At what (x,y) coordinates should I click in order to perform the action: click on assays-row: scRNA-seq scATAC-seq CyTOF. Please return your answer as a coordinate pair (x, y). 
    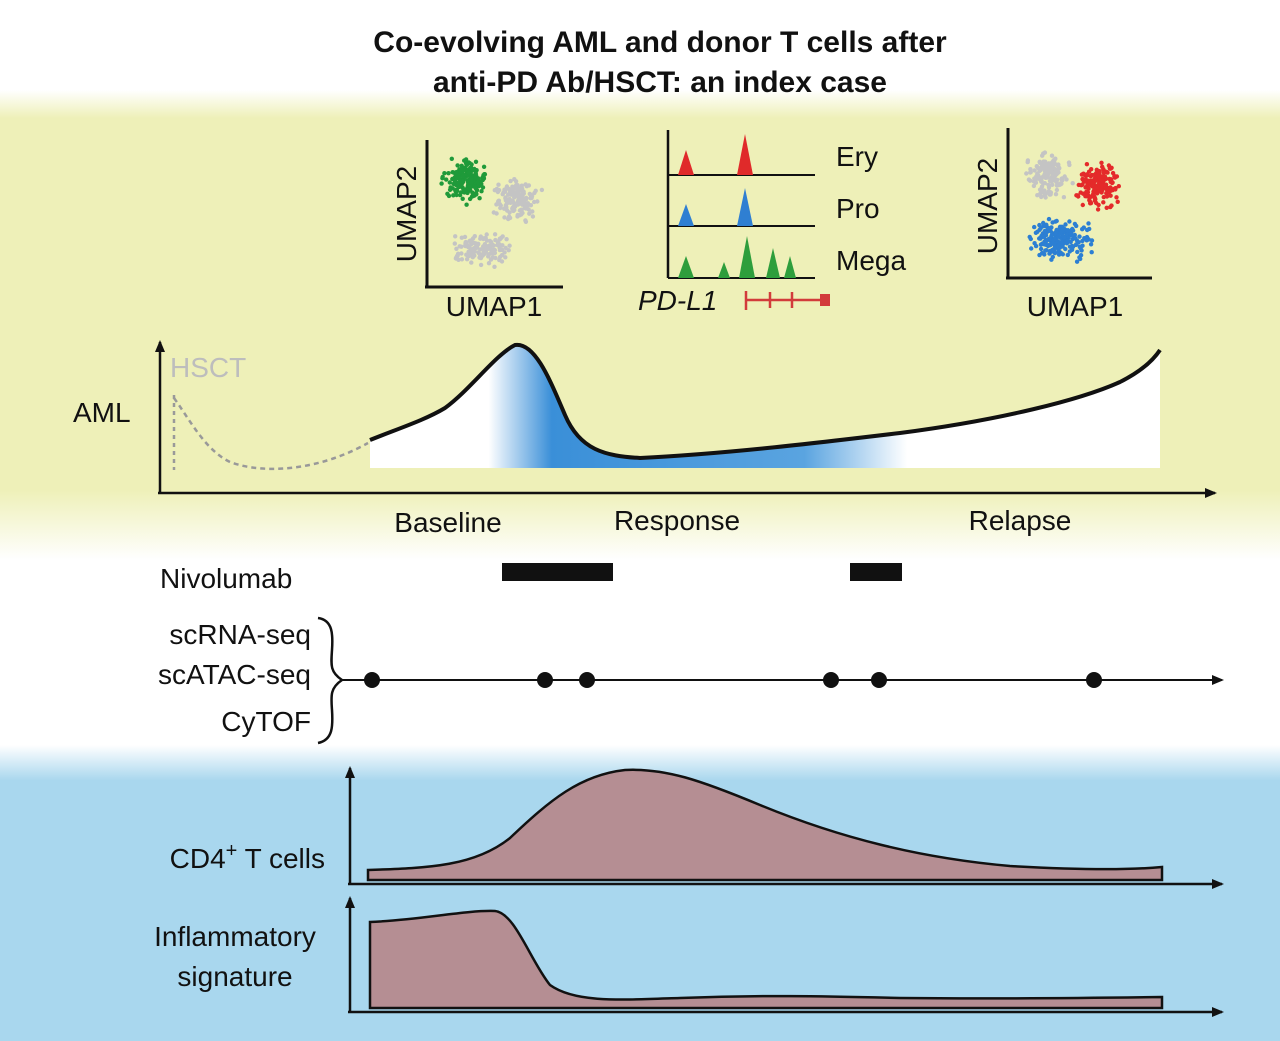
    Looking at the image, I should click on (691, 680).